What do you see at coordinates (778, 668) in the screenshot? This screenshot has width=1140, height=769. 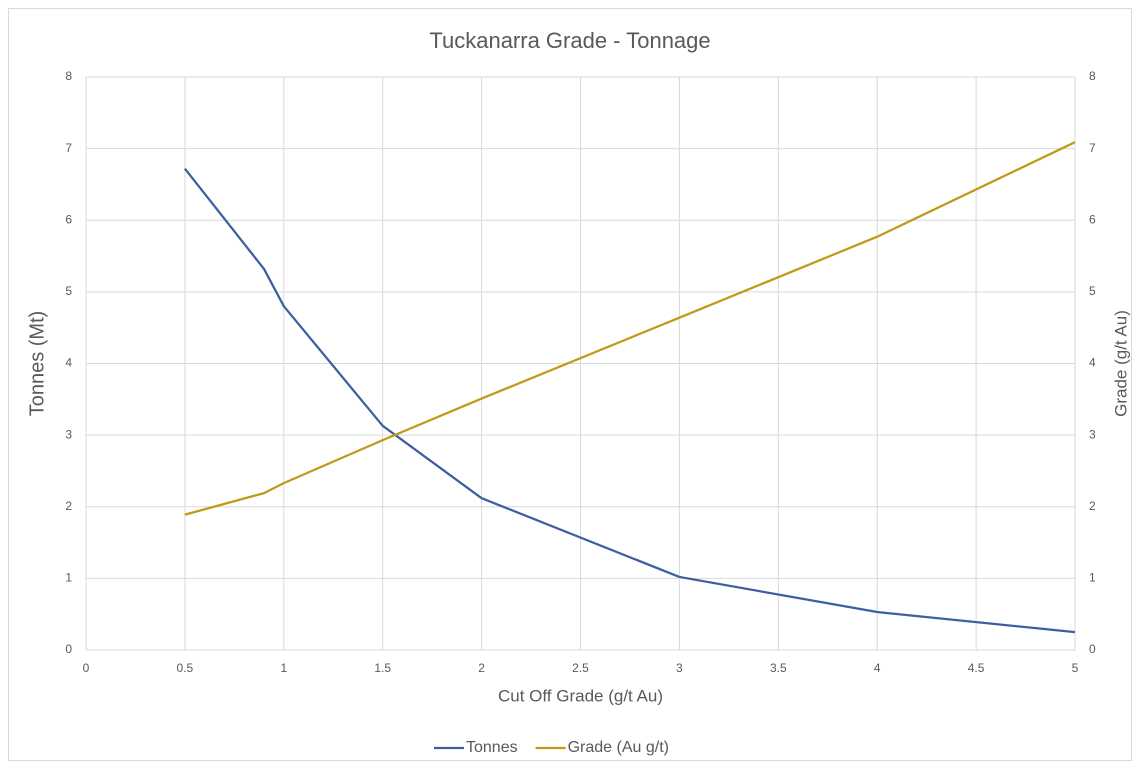 I see `x-tick-label: 3.5` at bounding box center [778, 668].